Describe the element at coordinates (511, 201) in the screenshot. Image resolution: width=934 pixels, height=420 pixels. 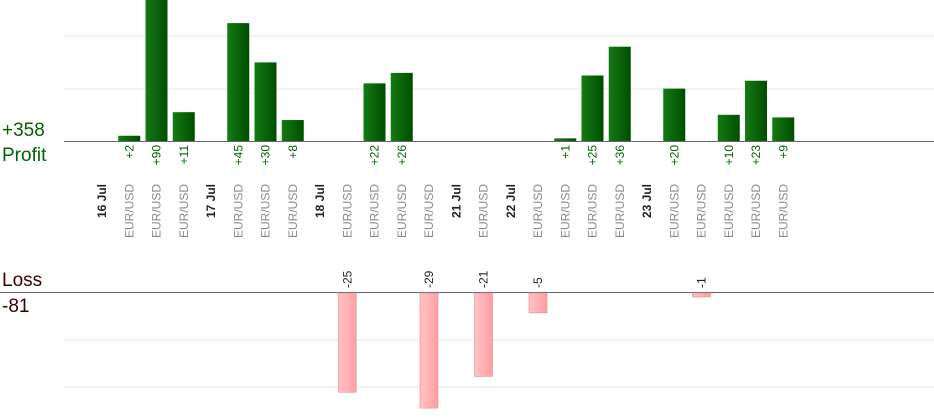
I see `date-label: 22 Jul` at that location.